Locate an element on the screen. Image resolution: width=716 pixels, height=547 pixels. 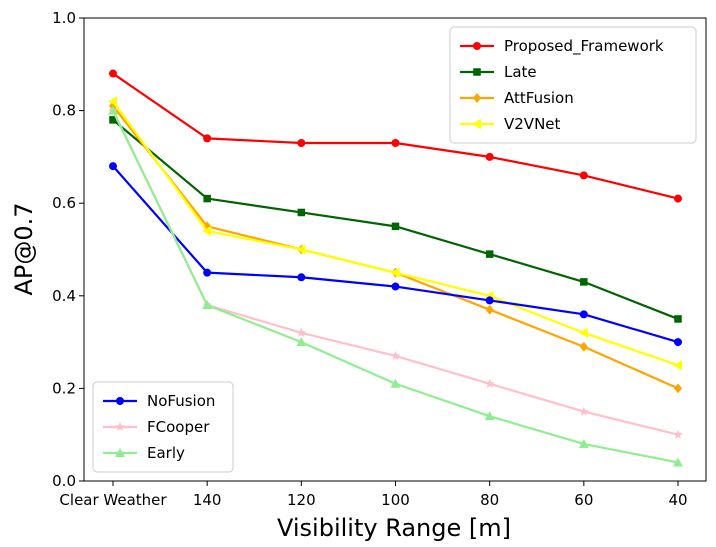
legend-item-fcooper: FCooper is located at coordinates (156, 427).